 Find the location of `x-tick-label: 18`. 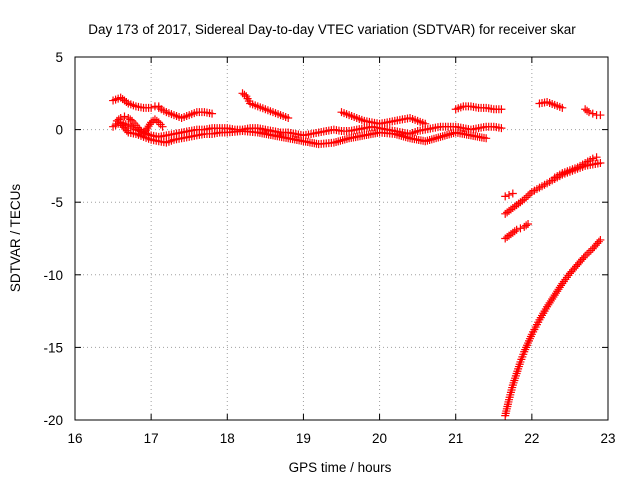

x-tick-label: 18 is located at coordinates (227, 438).